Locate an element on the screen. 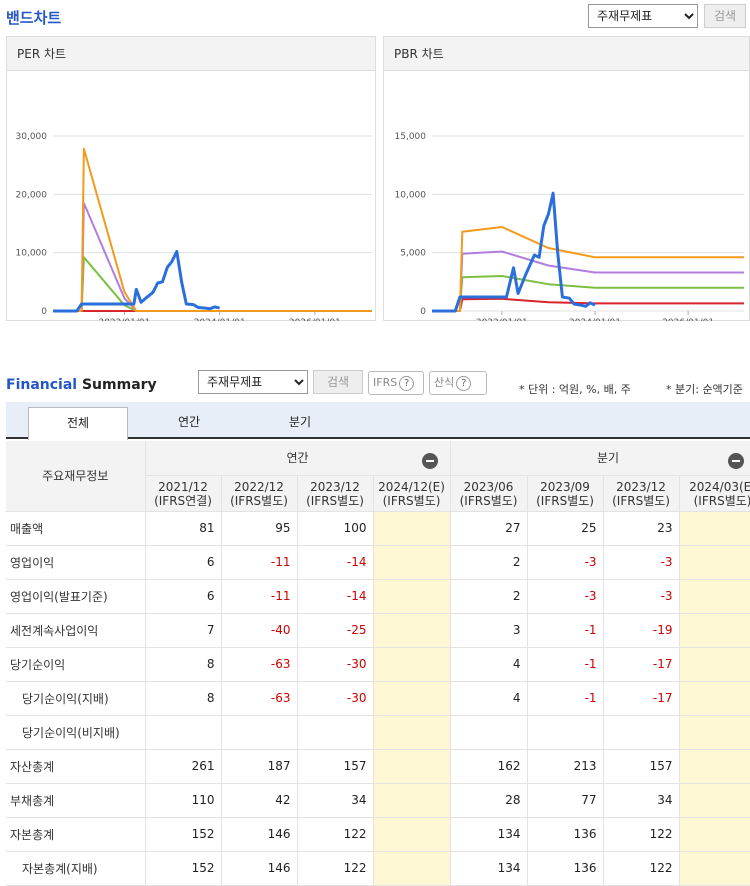 The height and width of the screenshot is (886, 750). table-cell: -14 is located at coordinates (335, 596).